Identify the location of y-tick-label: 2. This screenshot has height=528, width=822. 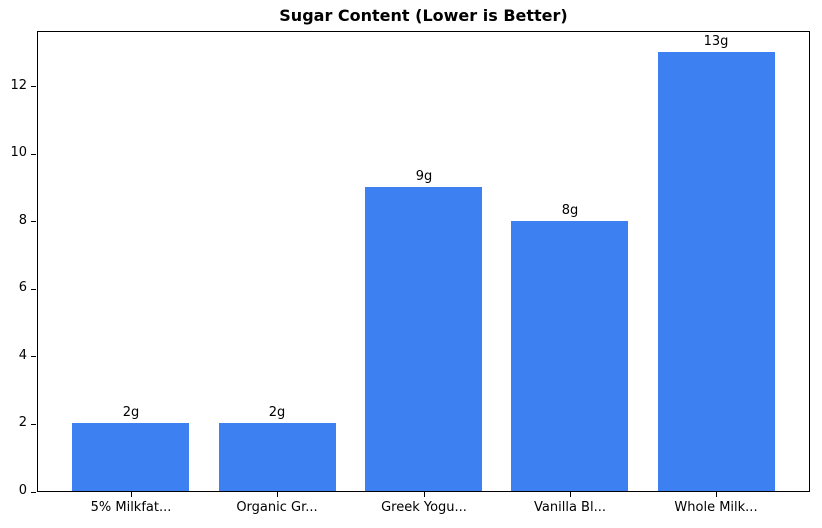
(22, 423).